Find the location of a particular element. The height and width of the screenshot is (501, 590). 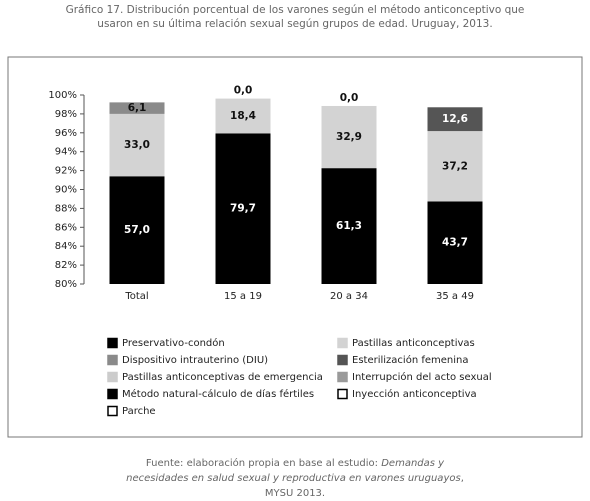

y-tick-label: 80% is located at coordinates (66, 284).